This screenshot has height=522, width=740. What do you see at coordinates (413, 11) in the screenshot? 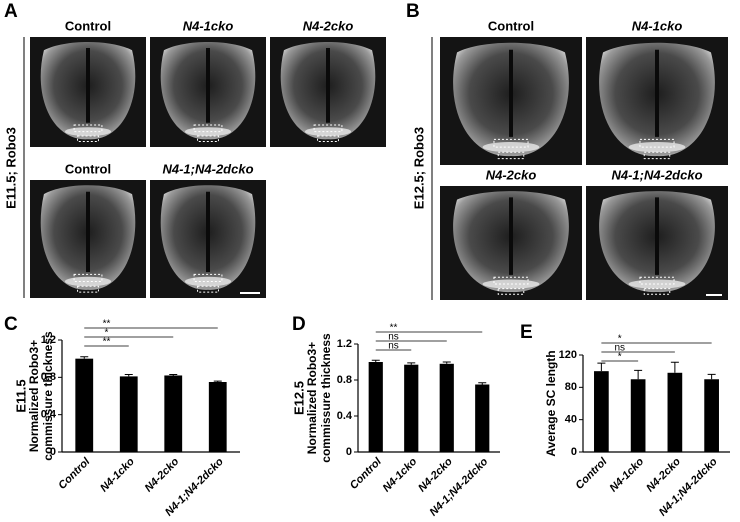
I see `panel-letter: B` at bounding box center [413, 11].